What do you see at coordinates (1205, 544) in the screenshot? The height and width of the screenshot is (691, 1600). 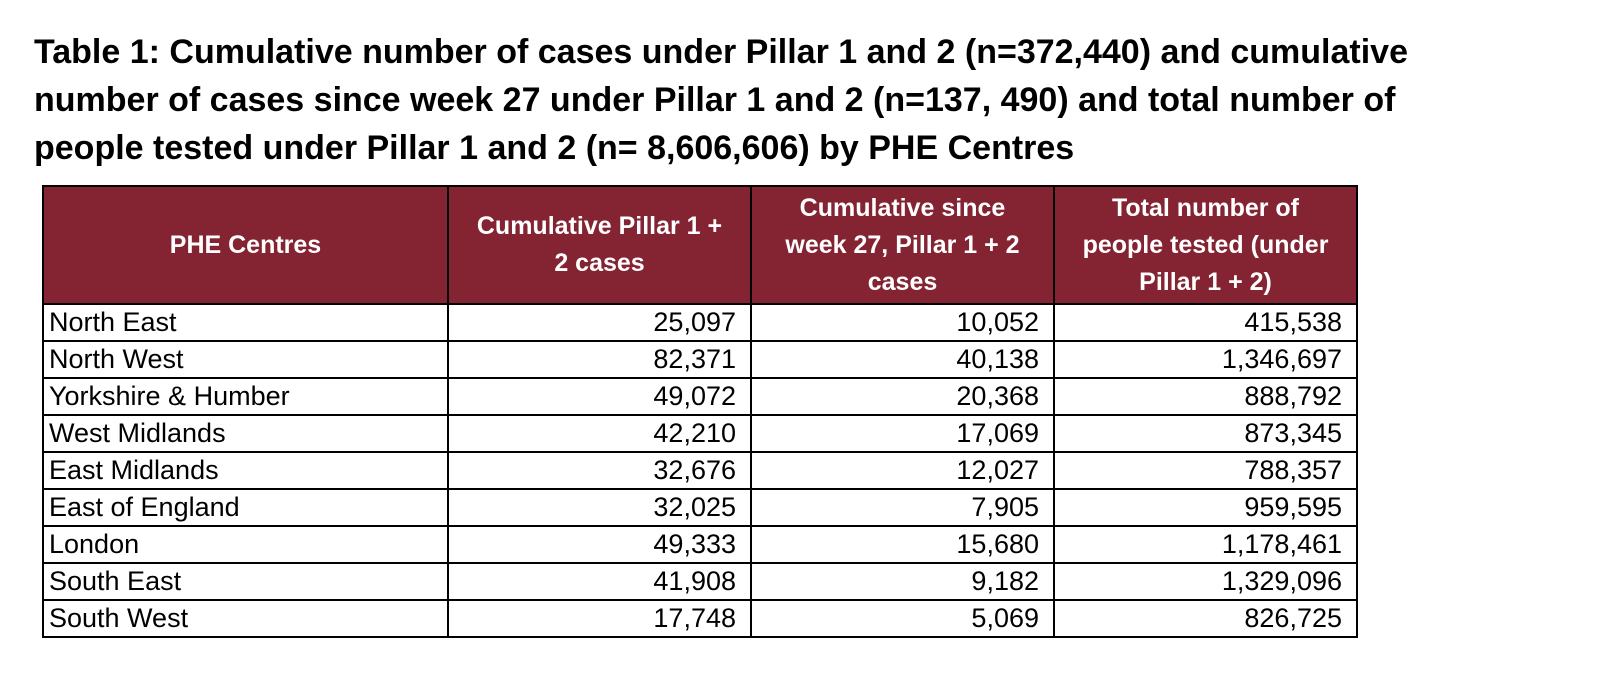 I see `cell-total-tested: 1,178,461` at bounding box center [1205, 544].